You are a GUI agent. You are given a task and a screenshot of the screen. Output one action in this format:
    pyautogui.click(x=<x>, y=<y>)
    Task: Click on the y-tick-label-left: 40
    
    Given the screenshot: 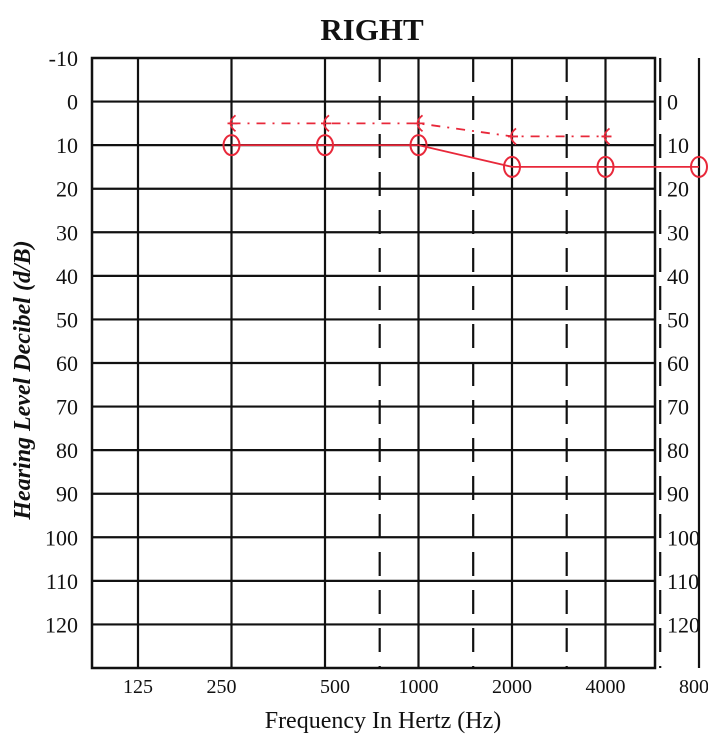 What is the action you would take?
    pyautogui.click(x=67, y=276)
    